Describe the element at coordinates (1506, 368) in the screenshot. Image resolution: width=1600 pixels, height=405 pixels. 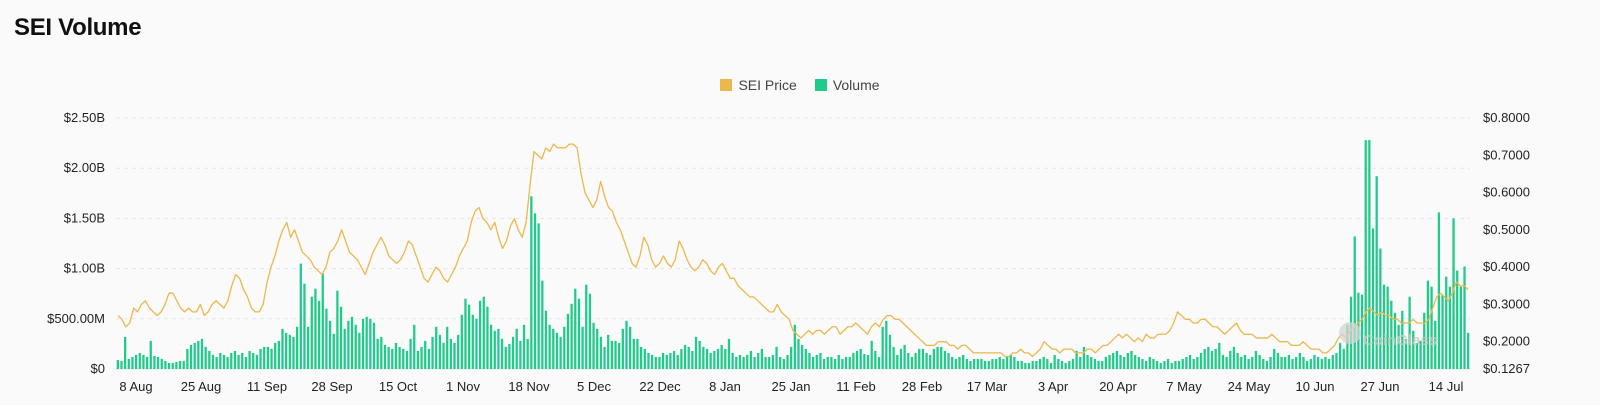
I see `y-right-tick-label: $0.1267` at that location.